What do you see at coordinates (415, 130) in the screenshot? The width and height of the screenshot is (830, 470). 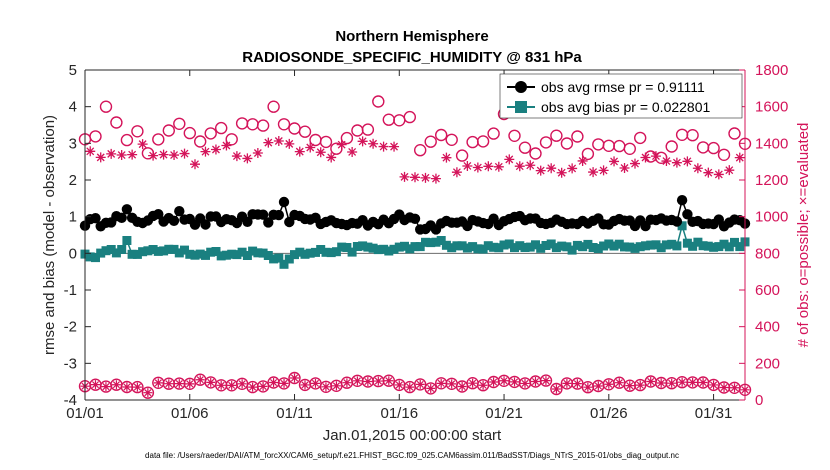 I see `series-obs-possible` at bounding box center [415, 130].